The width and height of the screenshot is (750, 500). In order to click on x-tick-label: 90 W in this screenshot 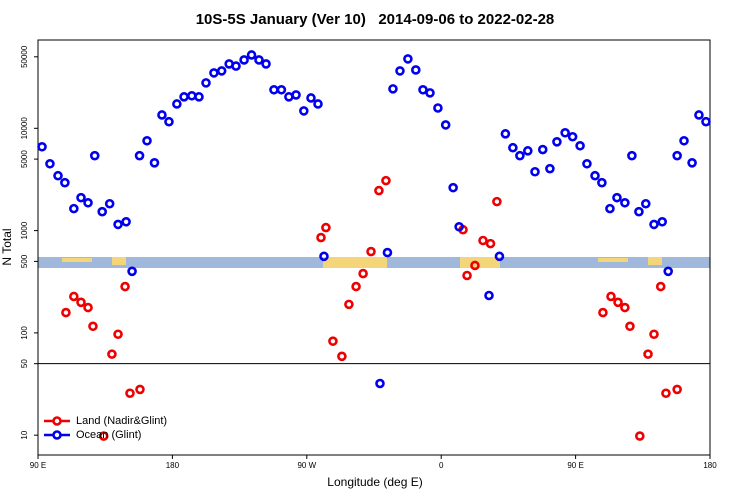, I will do `click(306, 465)`.